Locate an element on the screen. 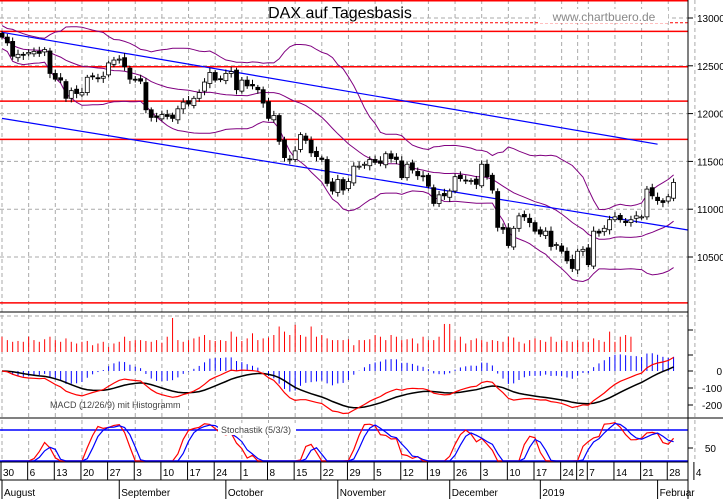 This screenshot has width=723, height=499. x-day-label: 4 is located at coordinates (699, 473).